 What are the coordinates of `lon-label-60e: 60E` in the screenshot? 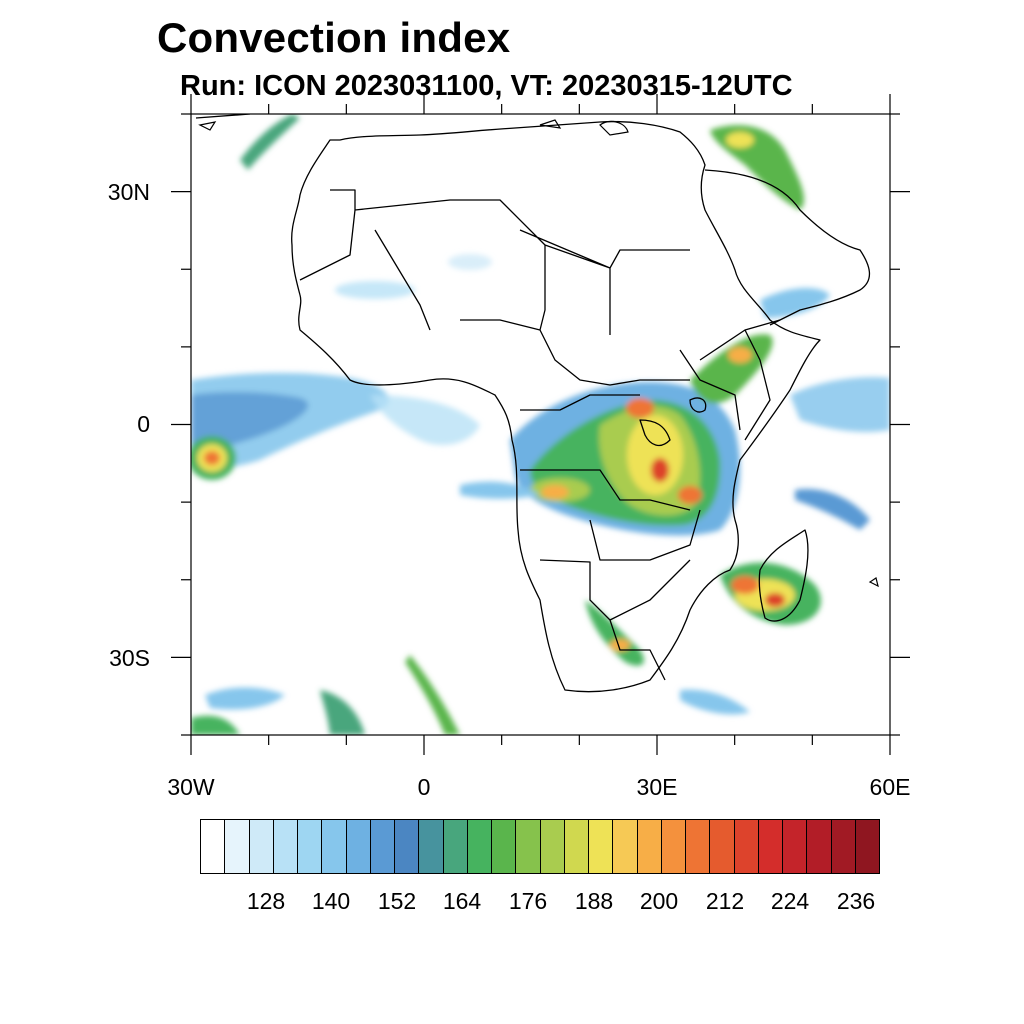 It's located at (890, 787).